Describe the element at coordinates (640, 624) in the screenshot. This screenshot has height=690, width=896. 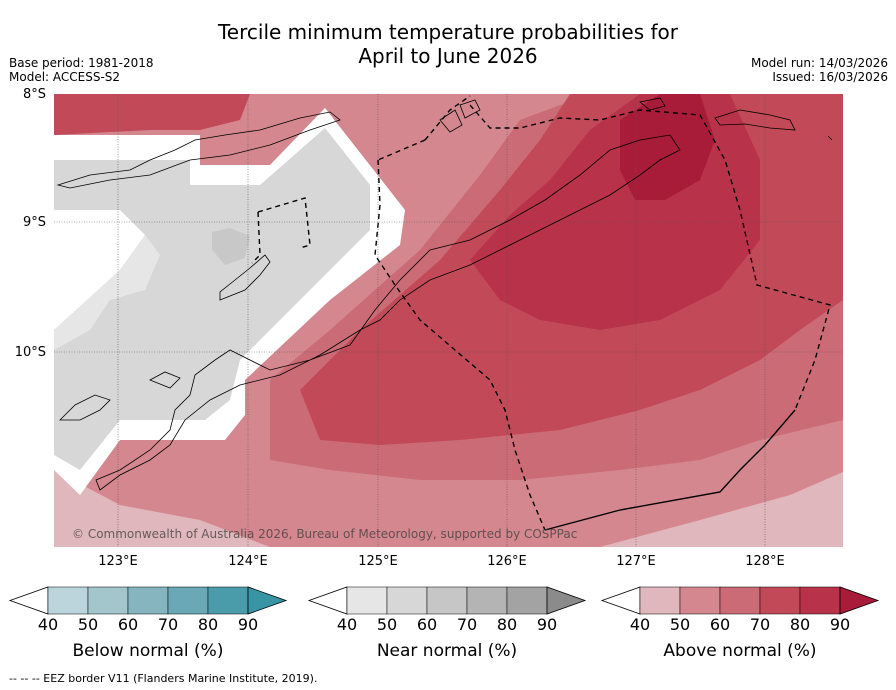
I see `colorbar-above-tick-40: 40` at that location.